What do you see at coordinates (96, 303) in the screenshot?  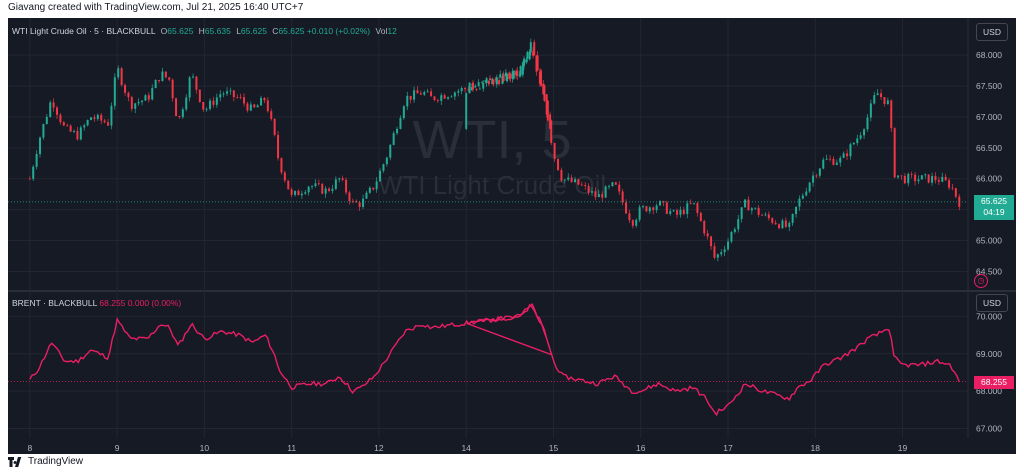 I see `brent-legend: BRENT · BLACKBULL 68.255 0.000 (0.00%)` at bounding box center [96, 303].